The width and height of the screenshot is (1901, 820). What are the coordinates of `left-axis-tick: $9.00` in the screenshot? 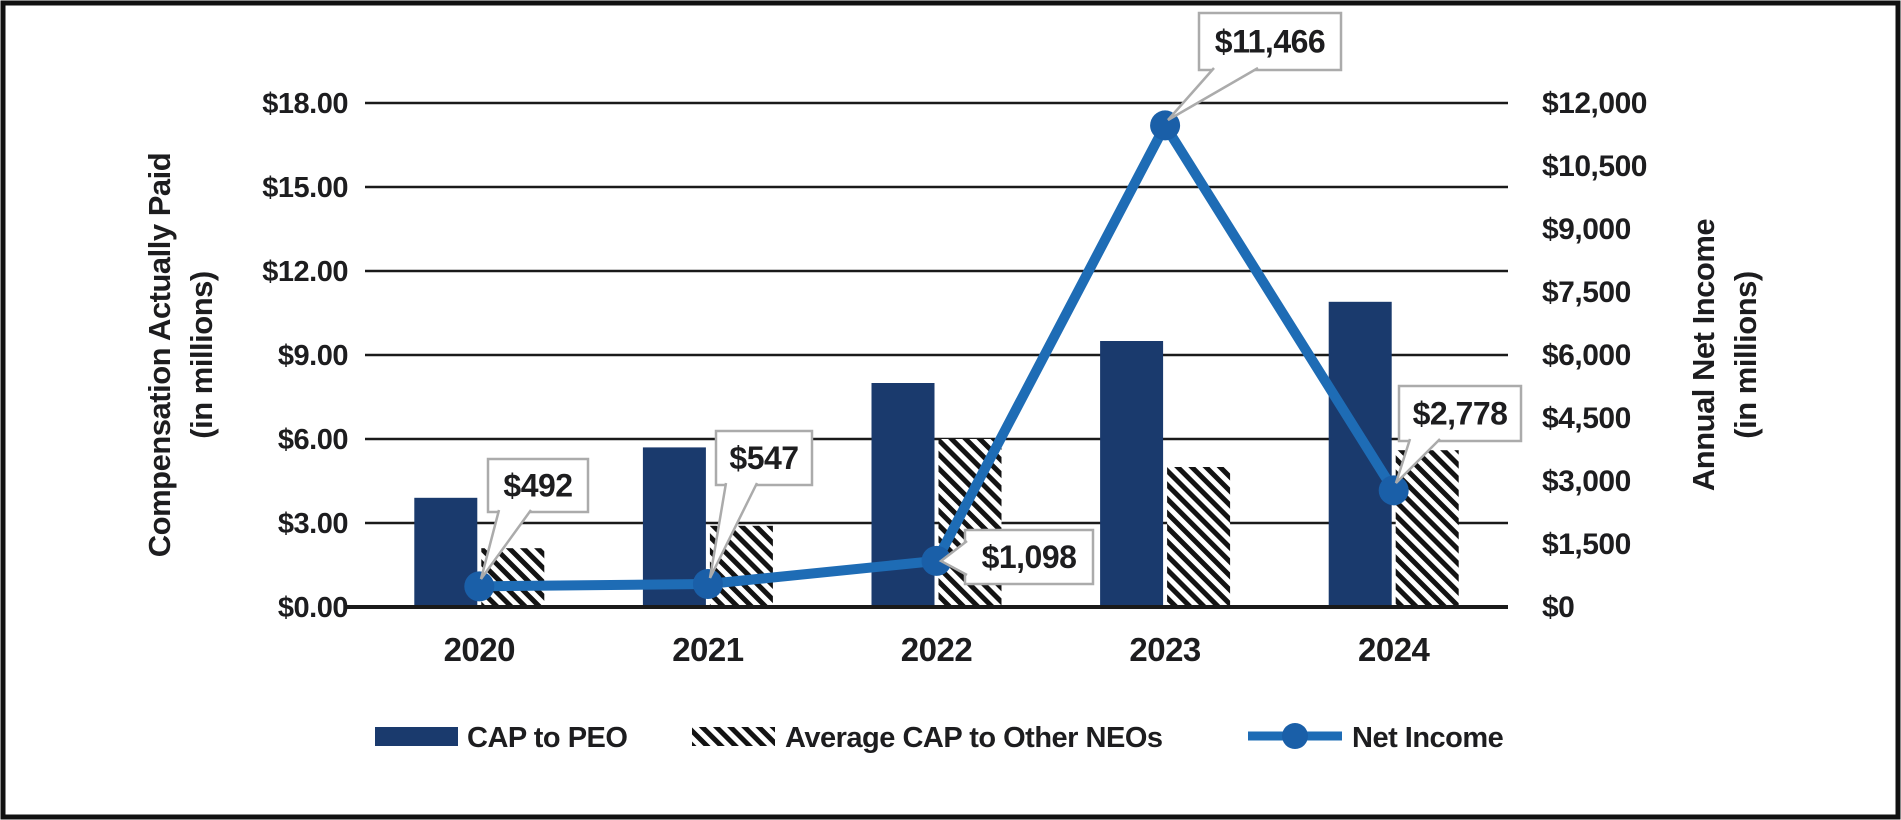 It's located at (313, 356).